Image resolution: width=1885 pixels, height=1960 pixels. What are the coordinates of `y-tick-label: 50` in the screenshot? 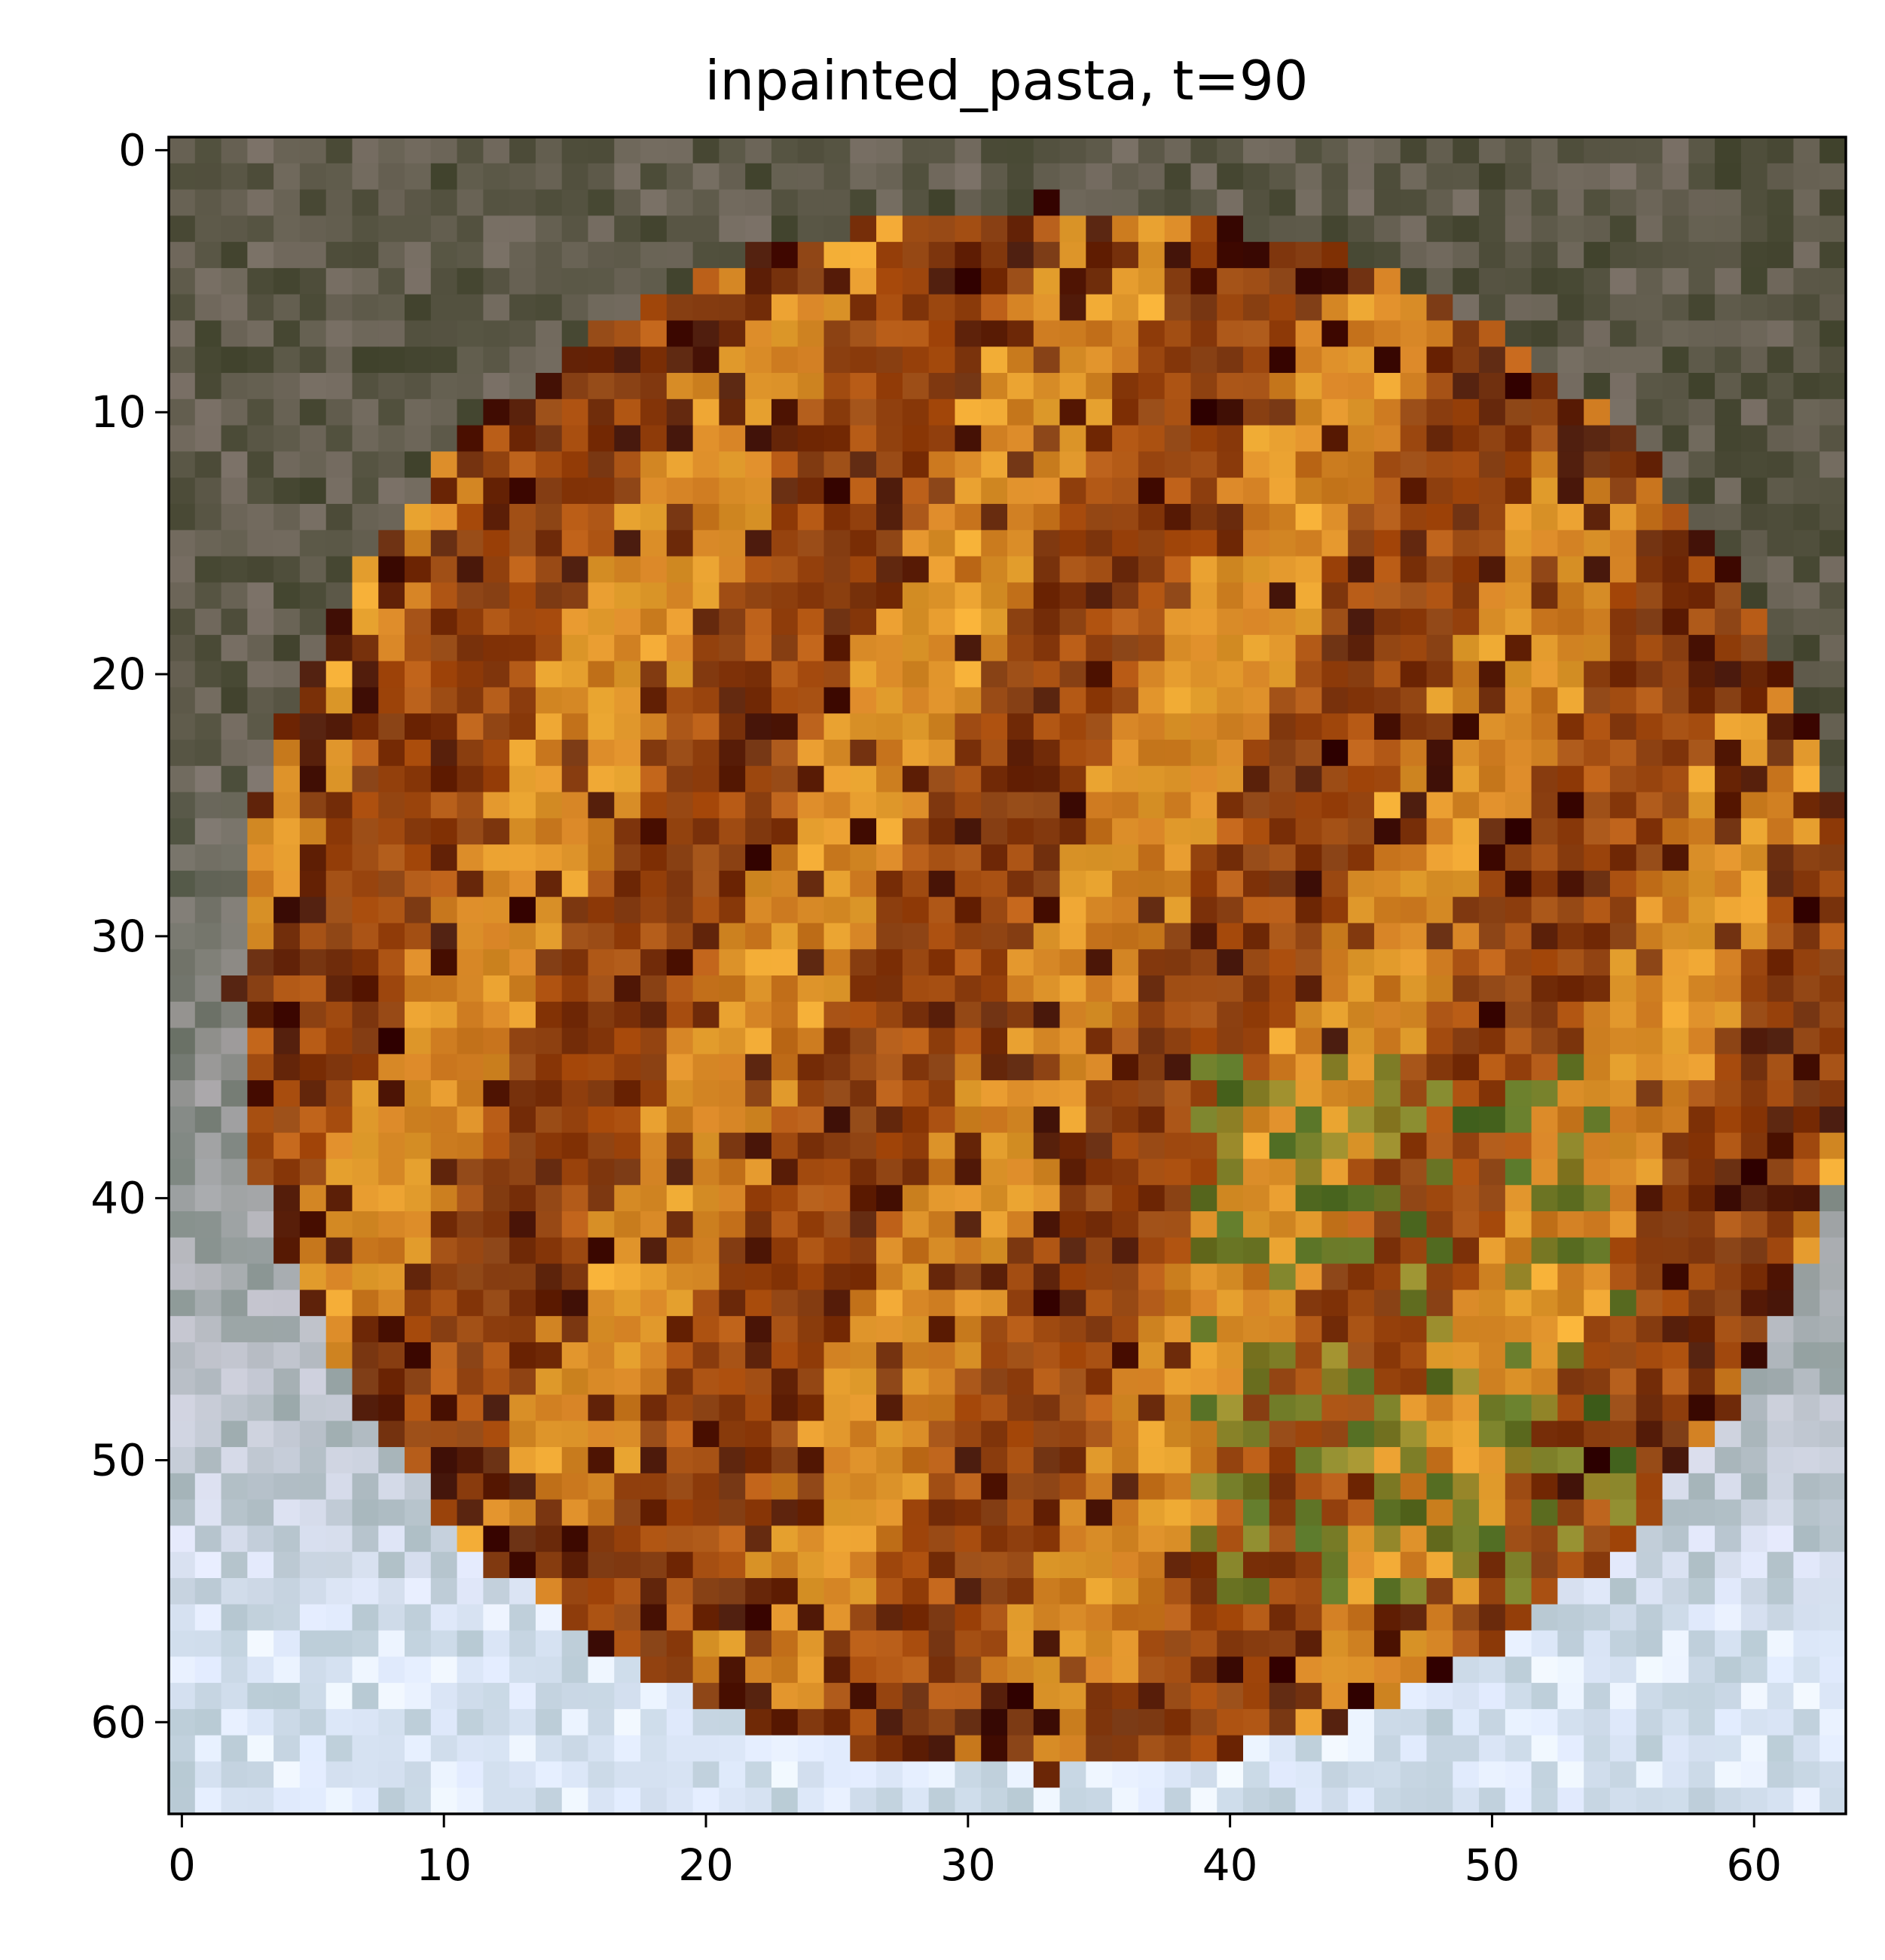 It's located at (118, 1459).